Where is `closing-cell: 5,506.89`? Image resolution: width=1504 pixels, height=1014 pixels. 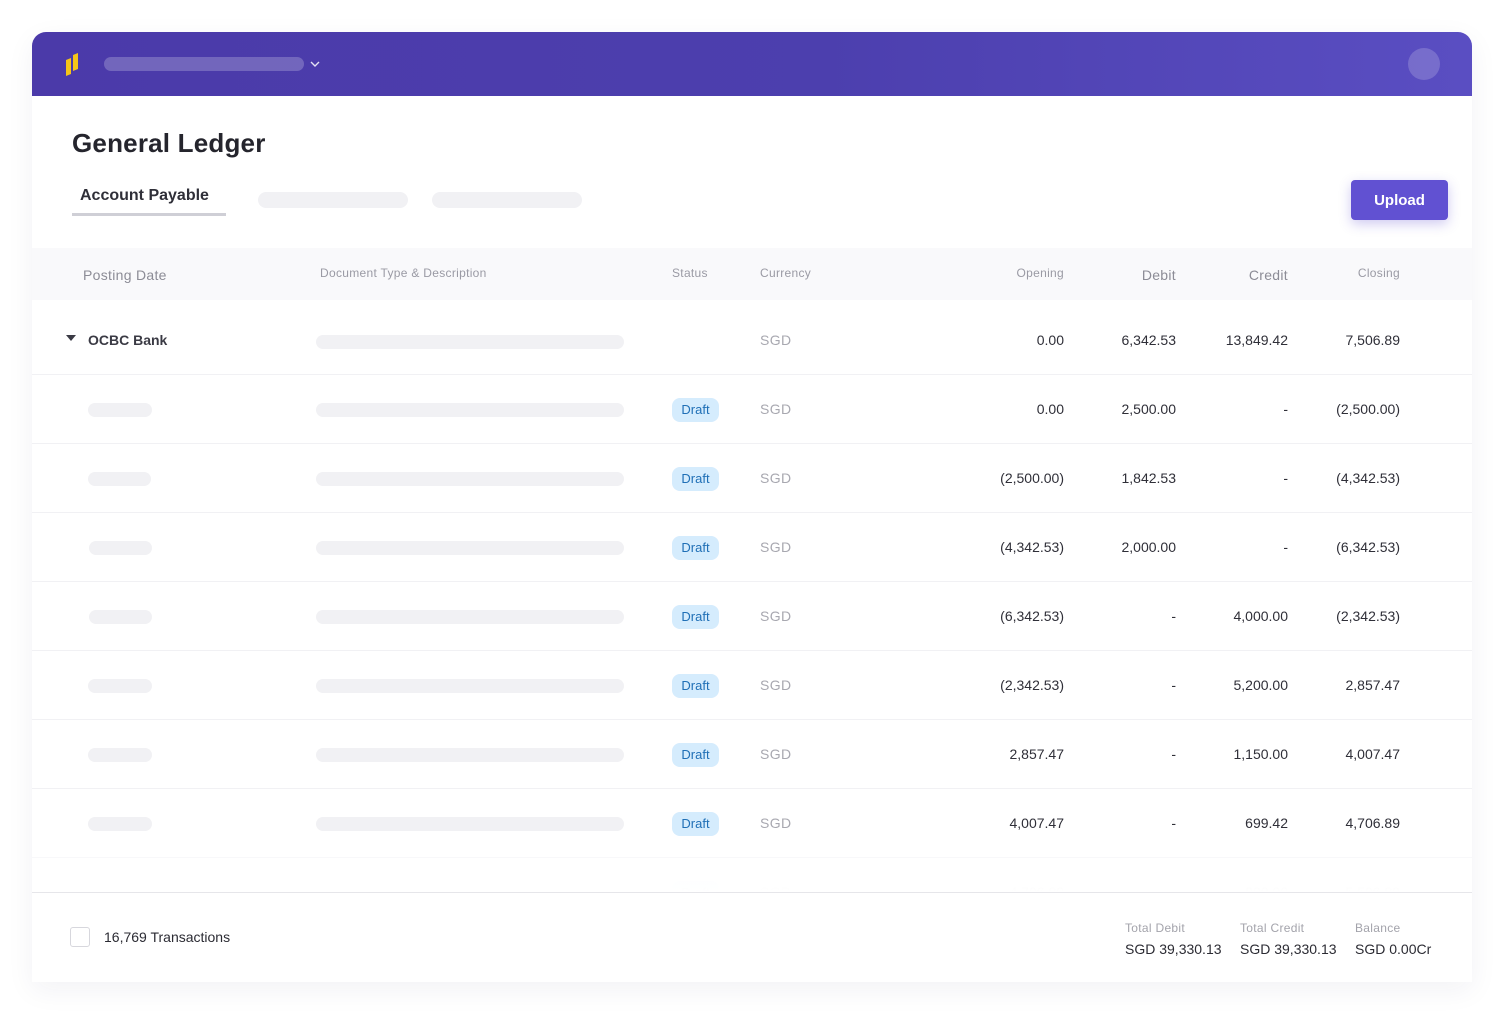
closing-cell: 5,506.89 is located at coordinates (1373, 888).